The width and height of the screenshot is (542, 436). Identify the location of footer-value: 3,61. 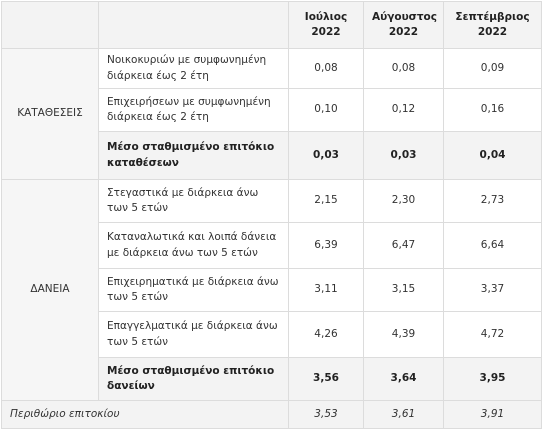
(403, 414).